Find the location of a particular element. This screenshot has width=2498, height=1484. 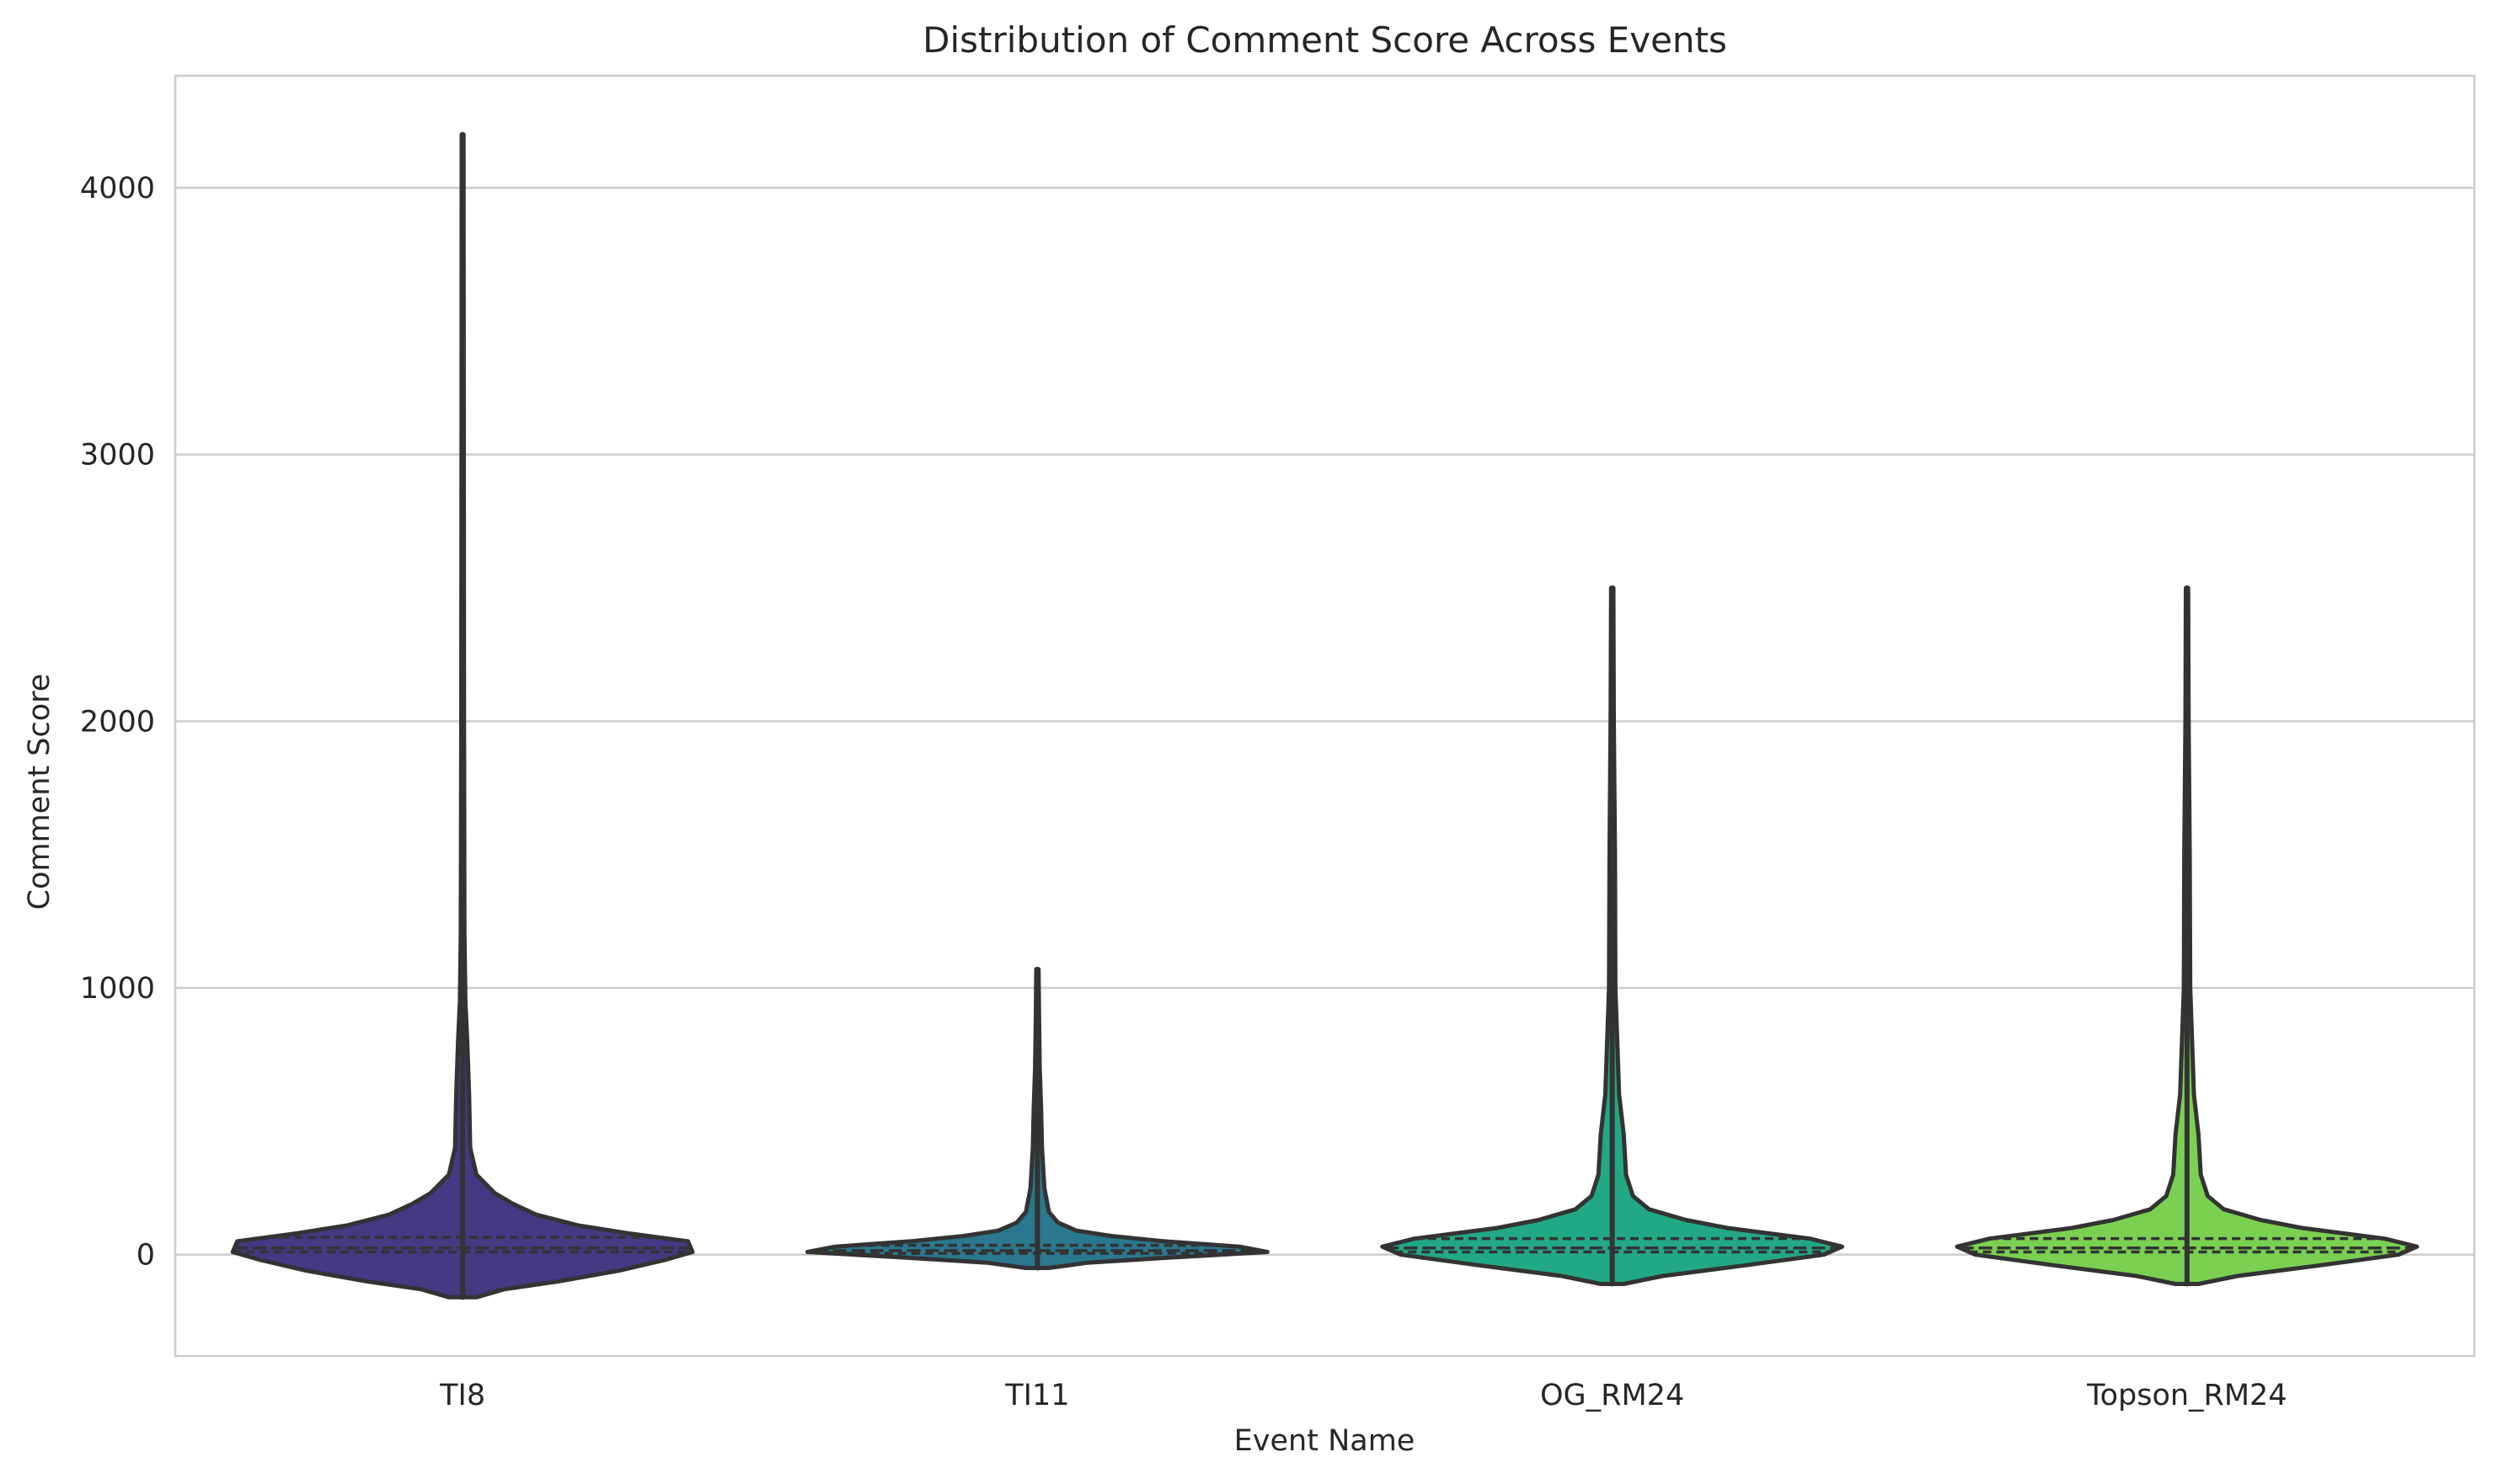

violin-og-rm24 is located at coordinates (1612, 936).